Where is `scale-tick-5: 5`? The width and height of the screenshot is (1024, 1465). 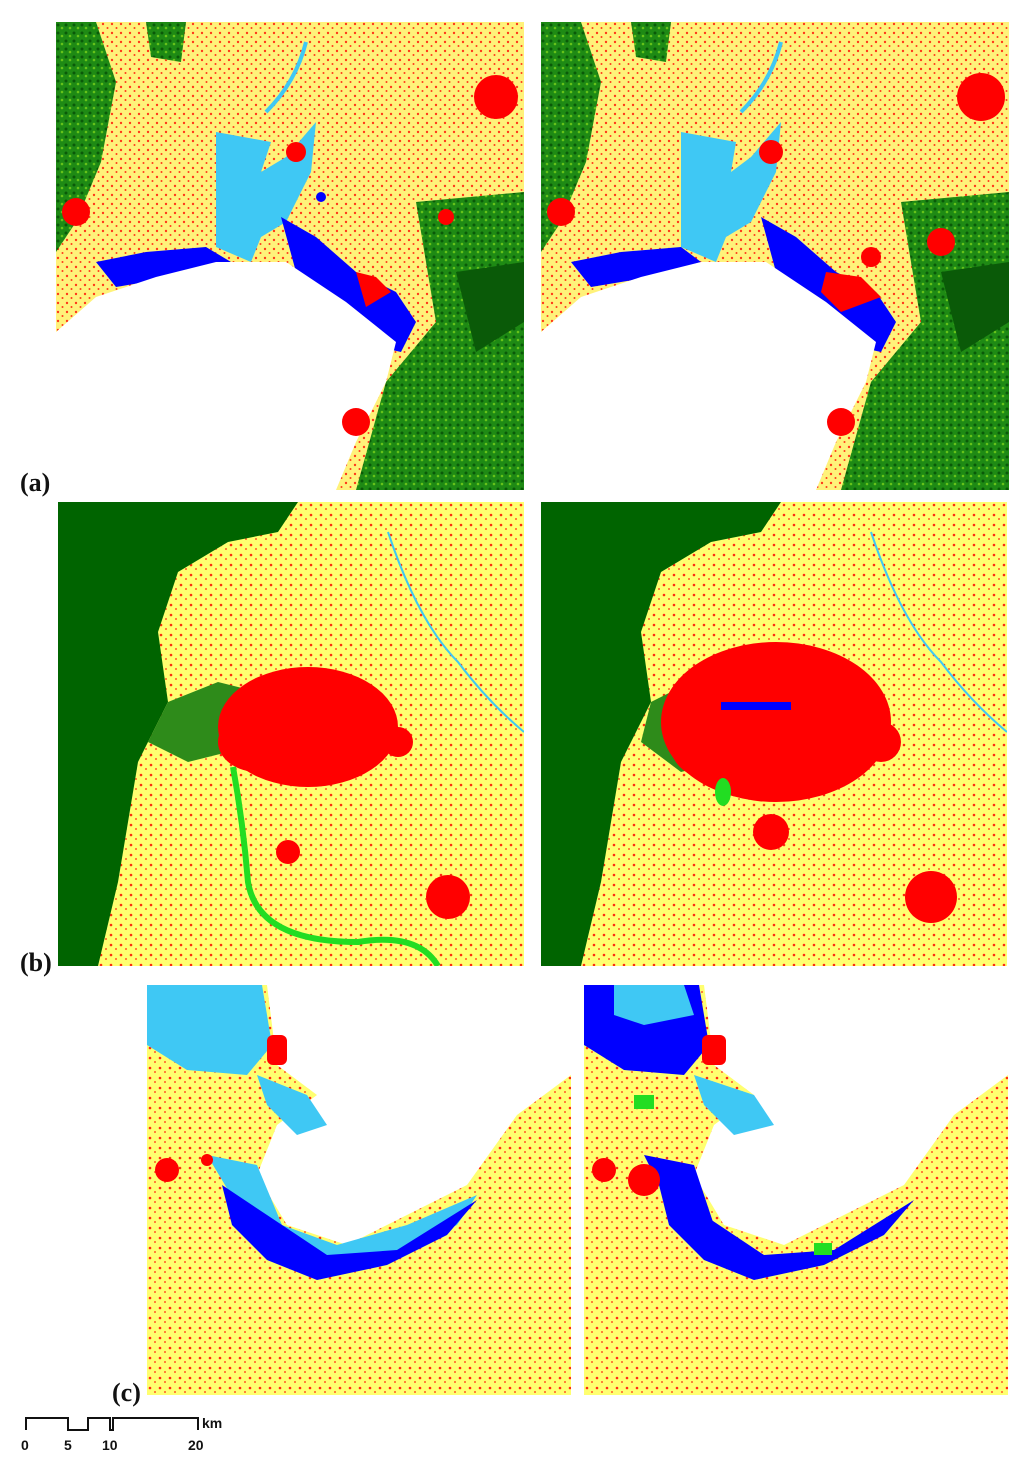
scale-tick-5: 5 is located at coordinates (68, 1445).